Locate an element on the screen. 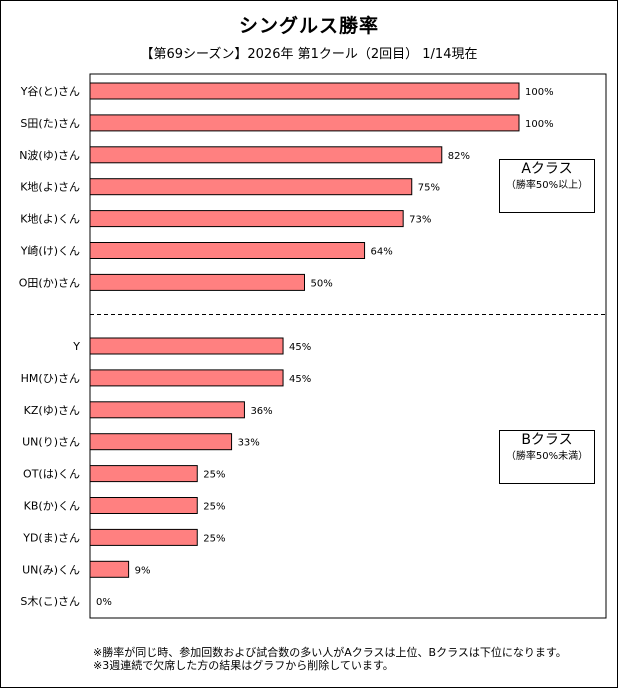 This screenshot has width=618, height=688. class-a-note: （勝率50%以上） is located at coordinates (547, 185).